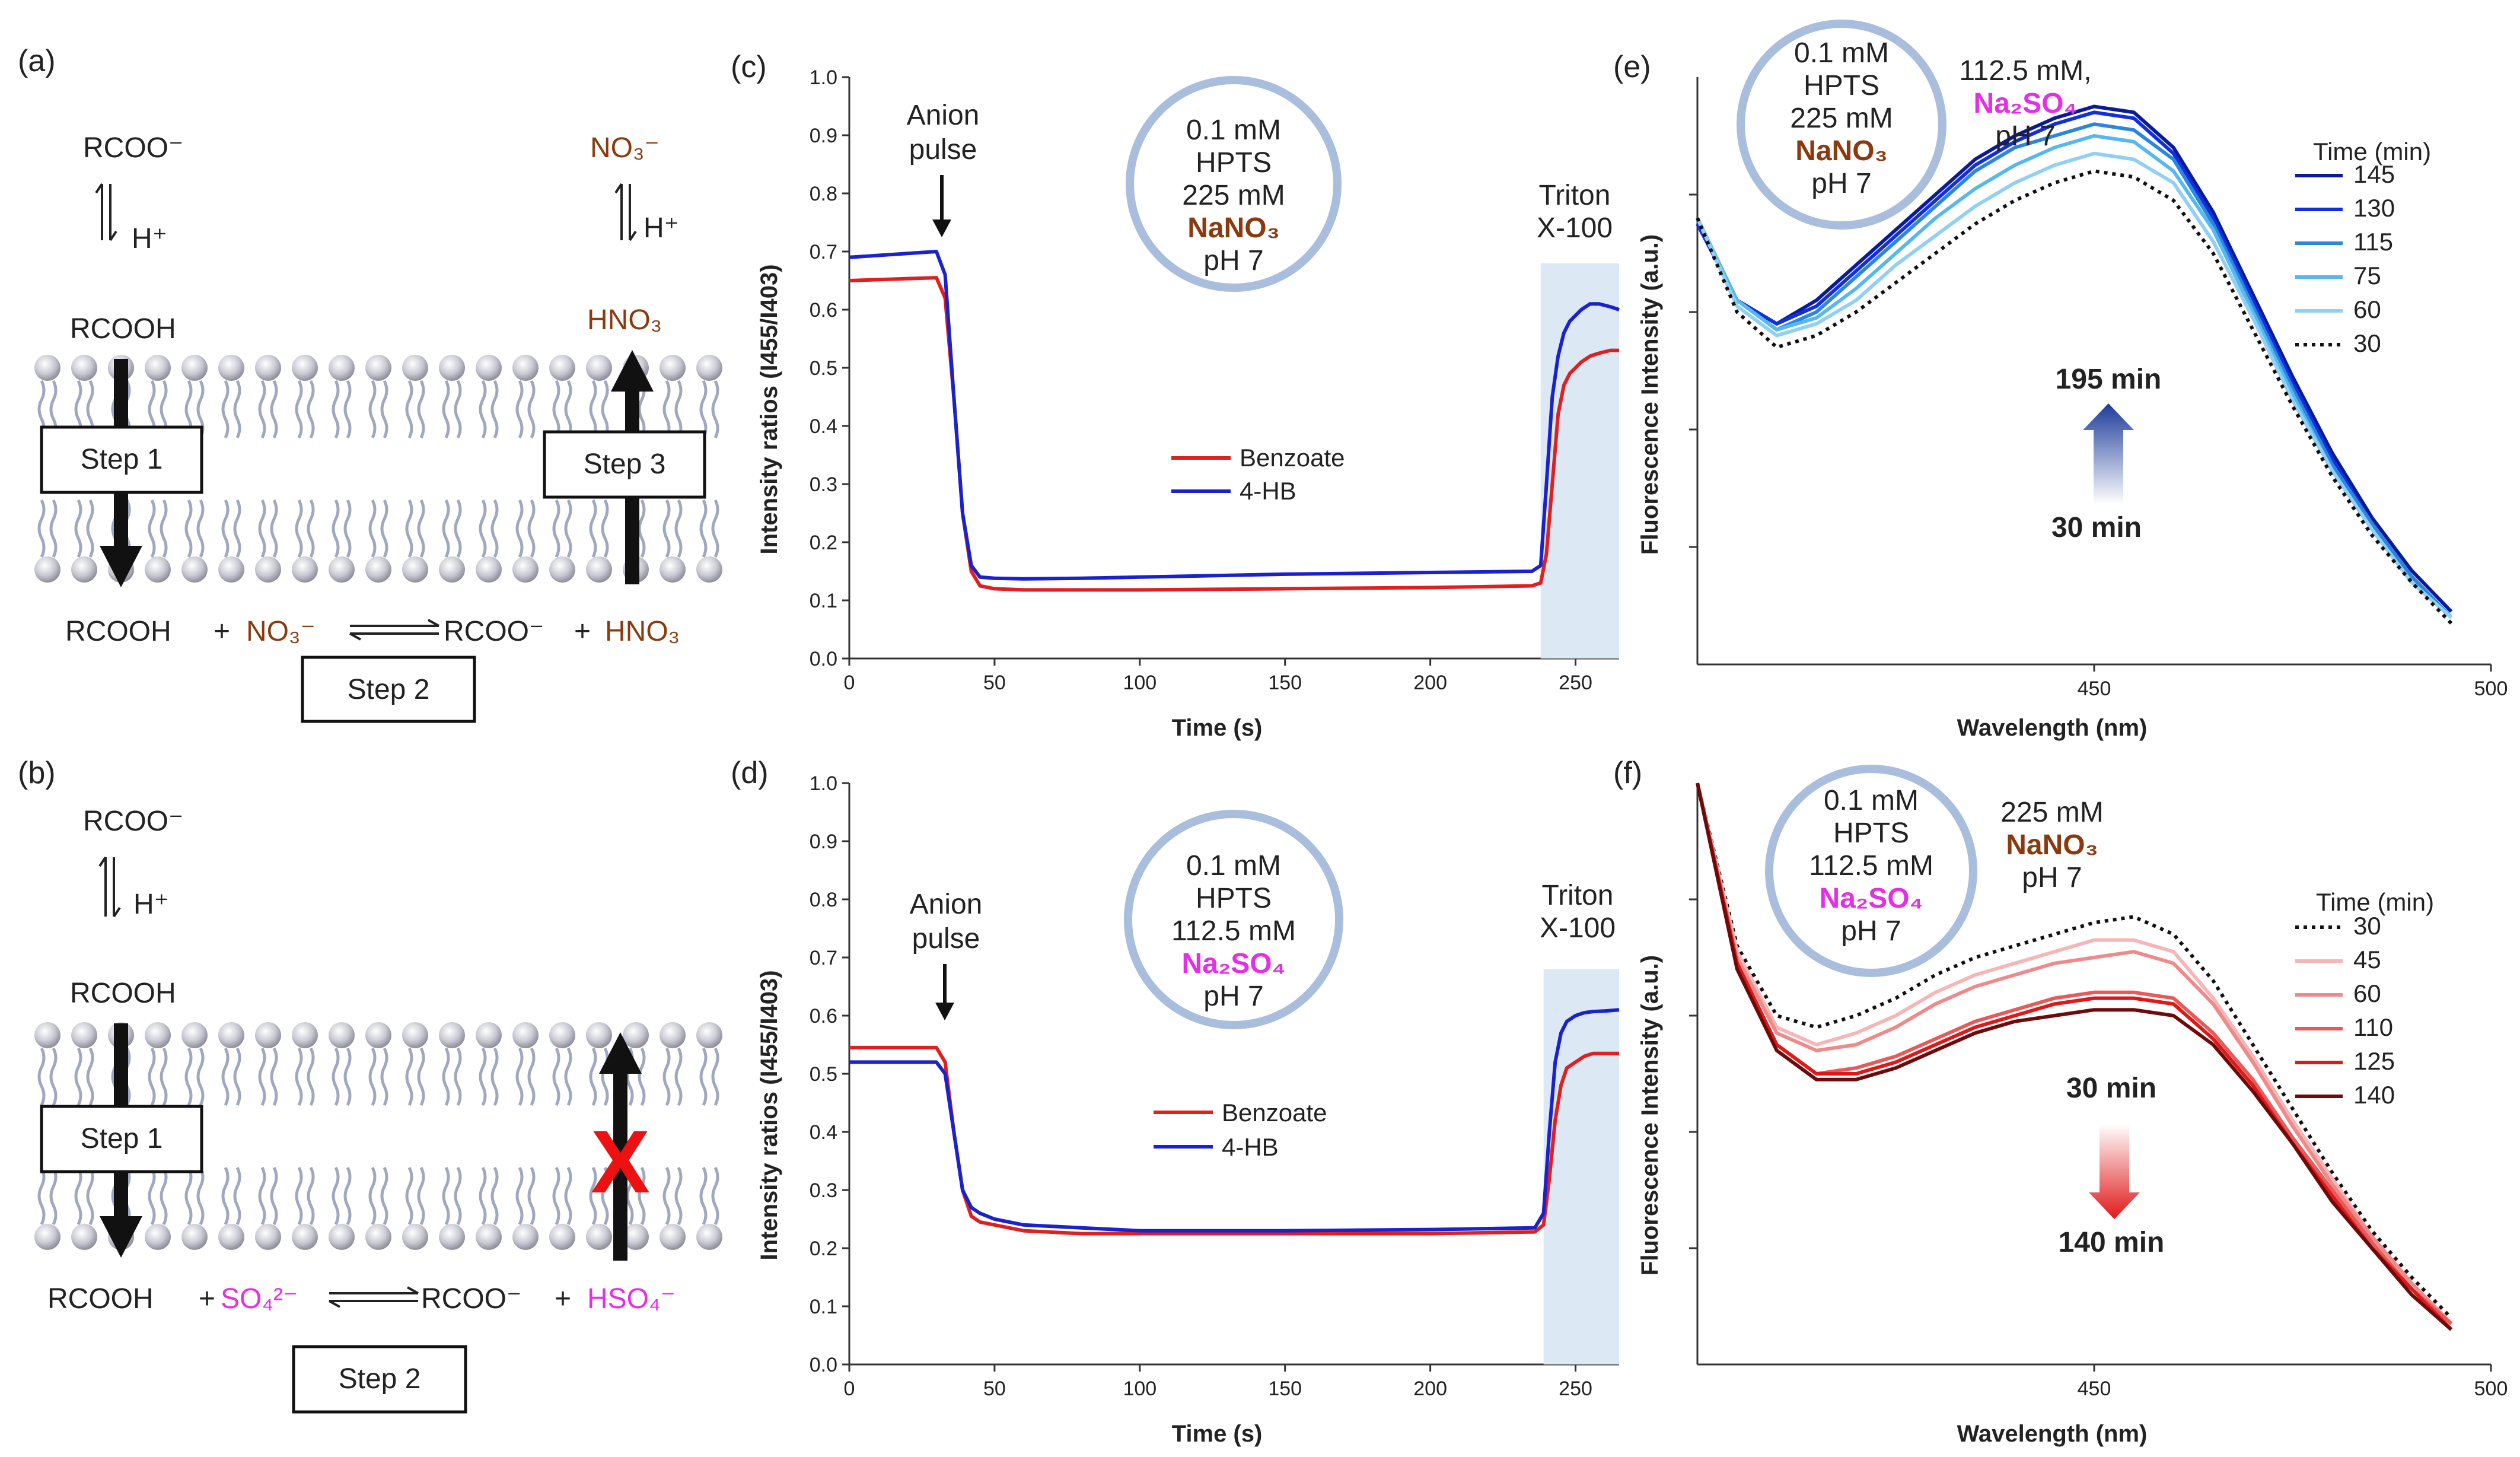  I want to click on panel-f-label: (f), so click(1627, 773).